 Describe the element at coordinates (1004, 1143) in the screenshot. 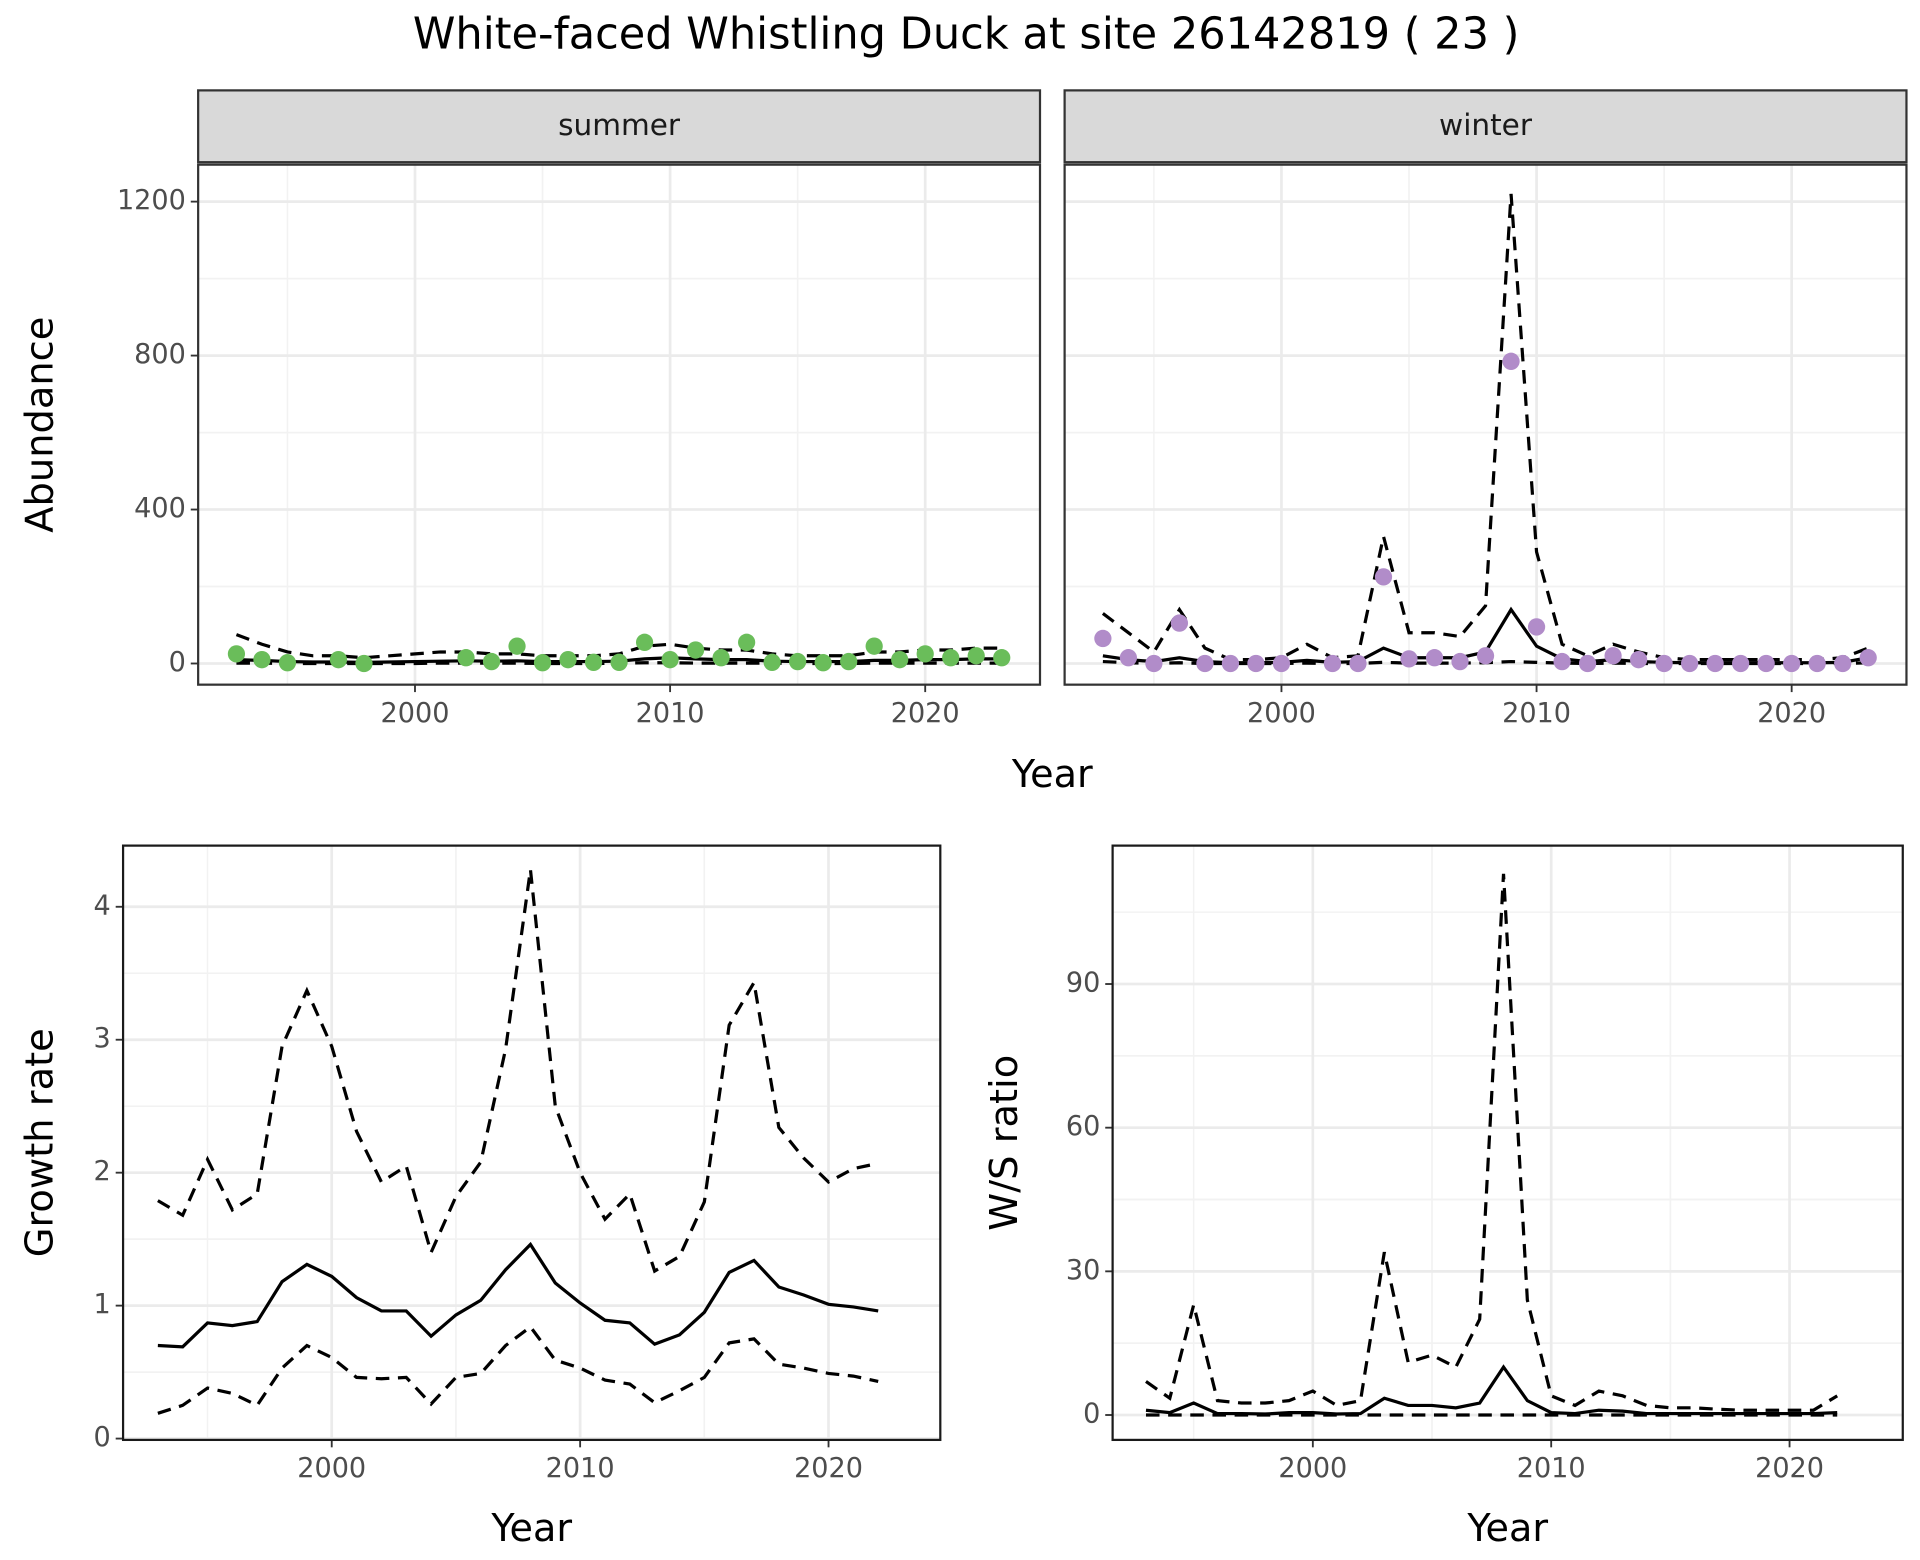

I see `y-axis-title: W/S ratio` at that location.